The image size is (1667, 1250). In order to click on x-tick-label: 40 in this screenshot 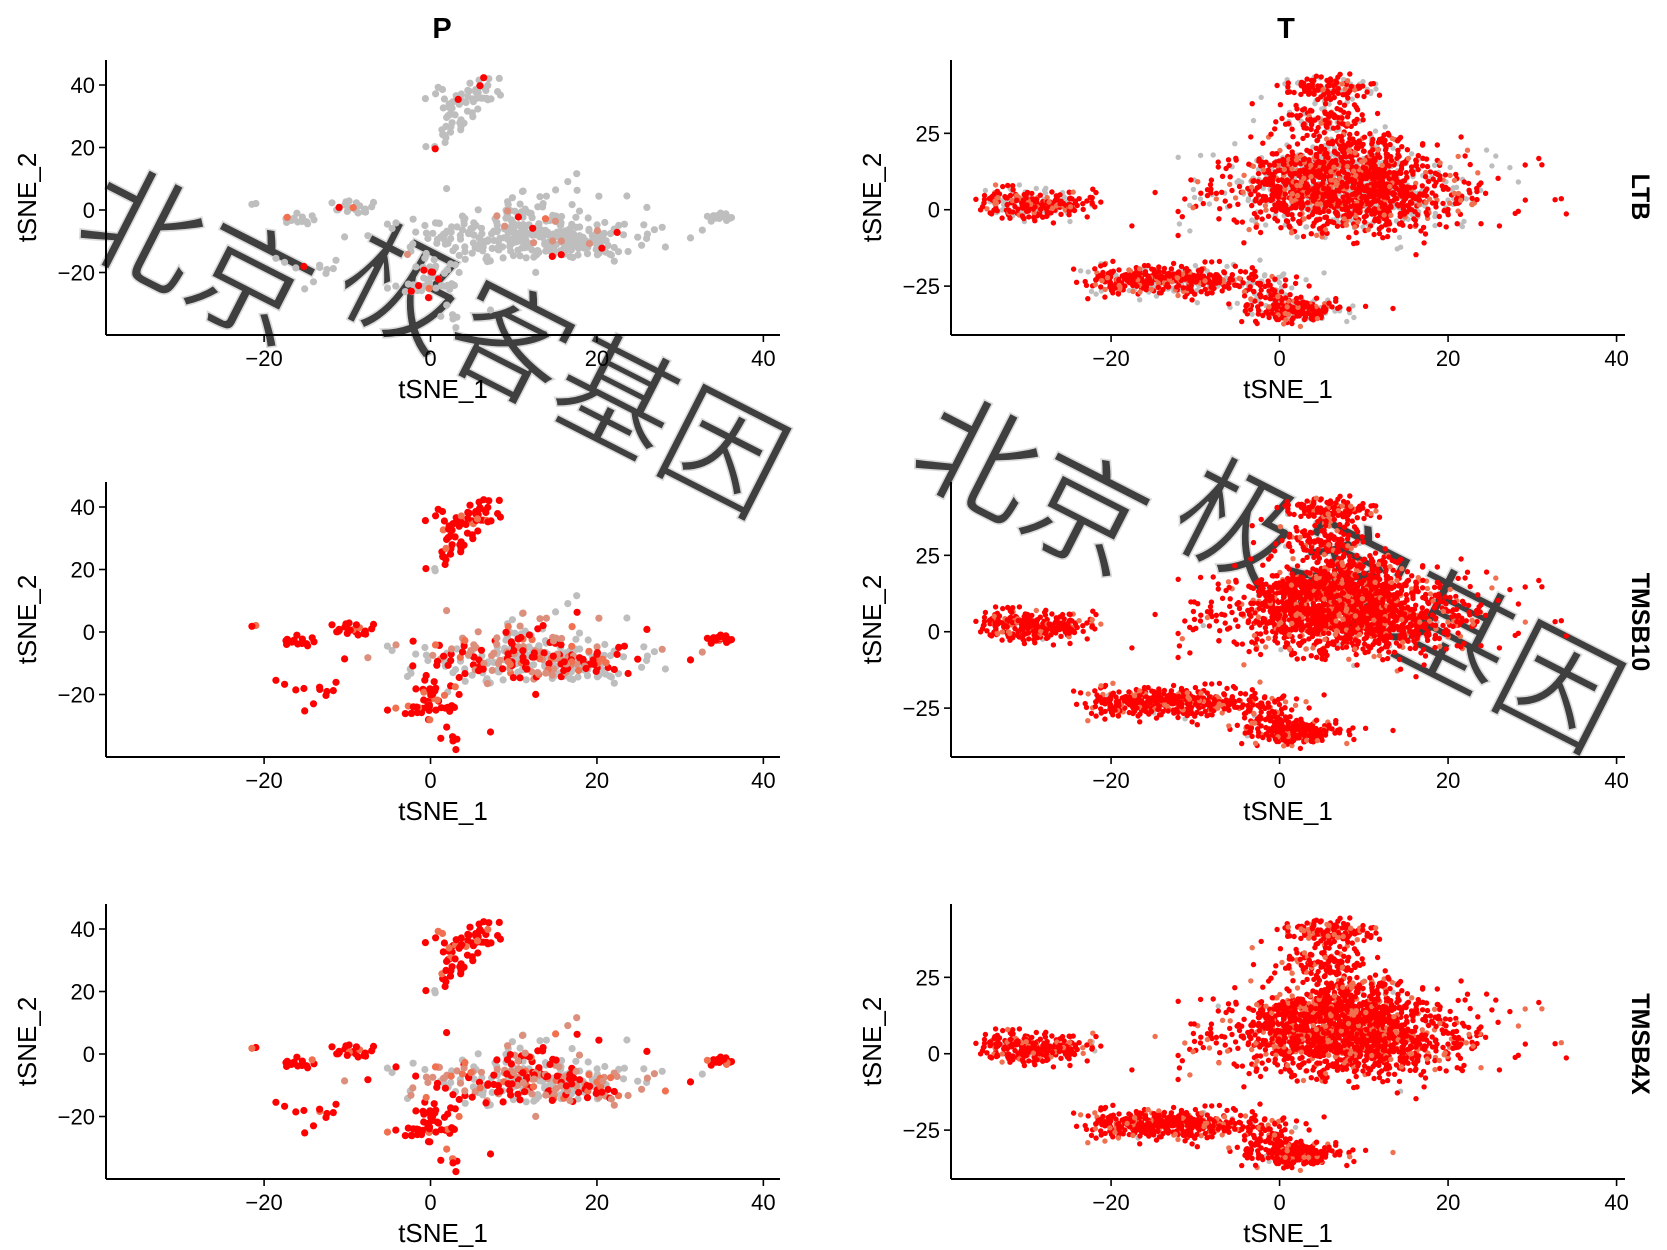, I will do `click(763, 780)`.